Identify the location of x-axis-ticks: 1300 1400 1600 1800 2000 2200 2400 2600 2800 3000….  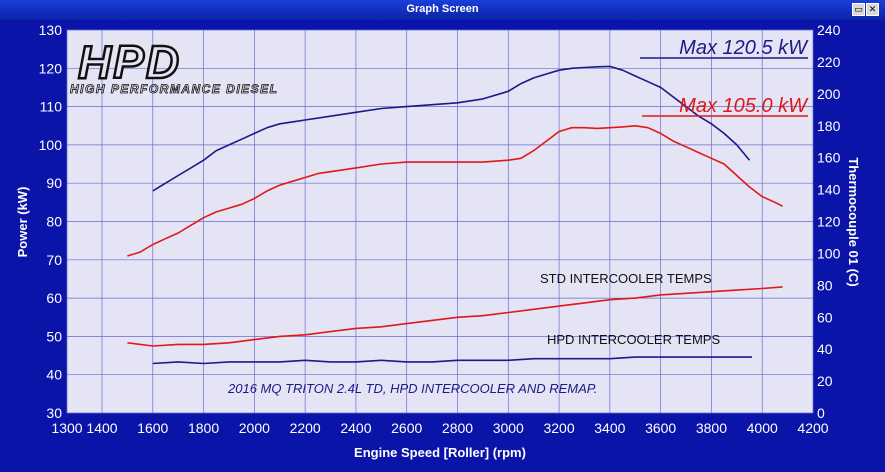
(439, 428).